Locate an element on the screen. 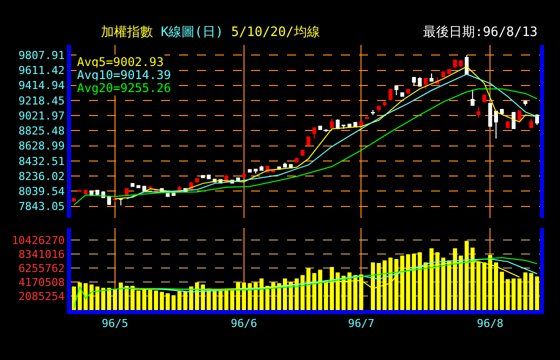  y-tick-label: 8039.54 is located at coordinates (42, 191).